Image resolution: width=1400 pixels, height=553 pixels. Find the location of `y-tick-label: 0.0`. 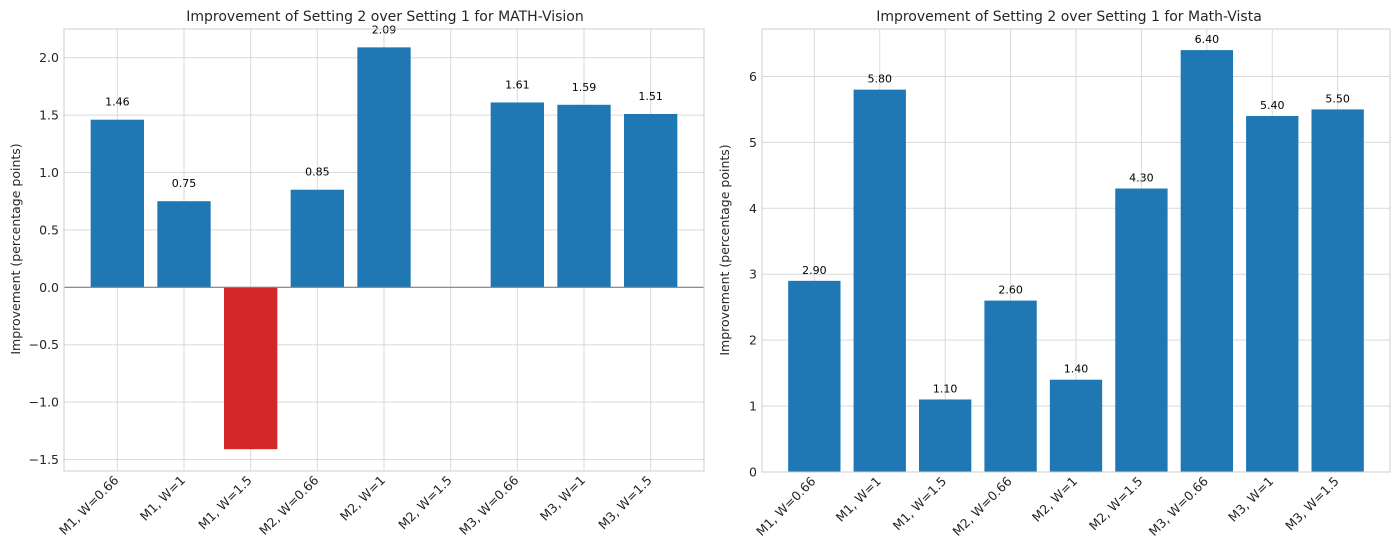

y-tick-label: 0.0 is located at coordinates (49, 287).